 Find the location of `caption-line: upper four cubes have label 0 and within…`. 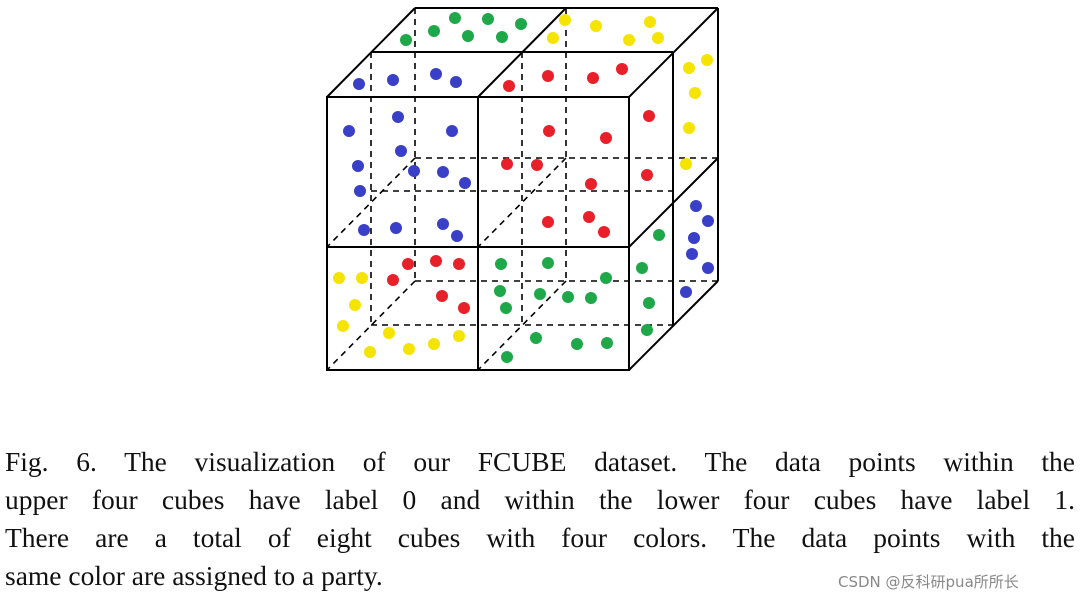

caption-line: upper four cubes have label 0 and within… is located at coordinates (540, 499).